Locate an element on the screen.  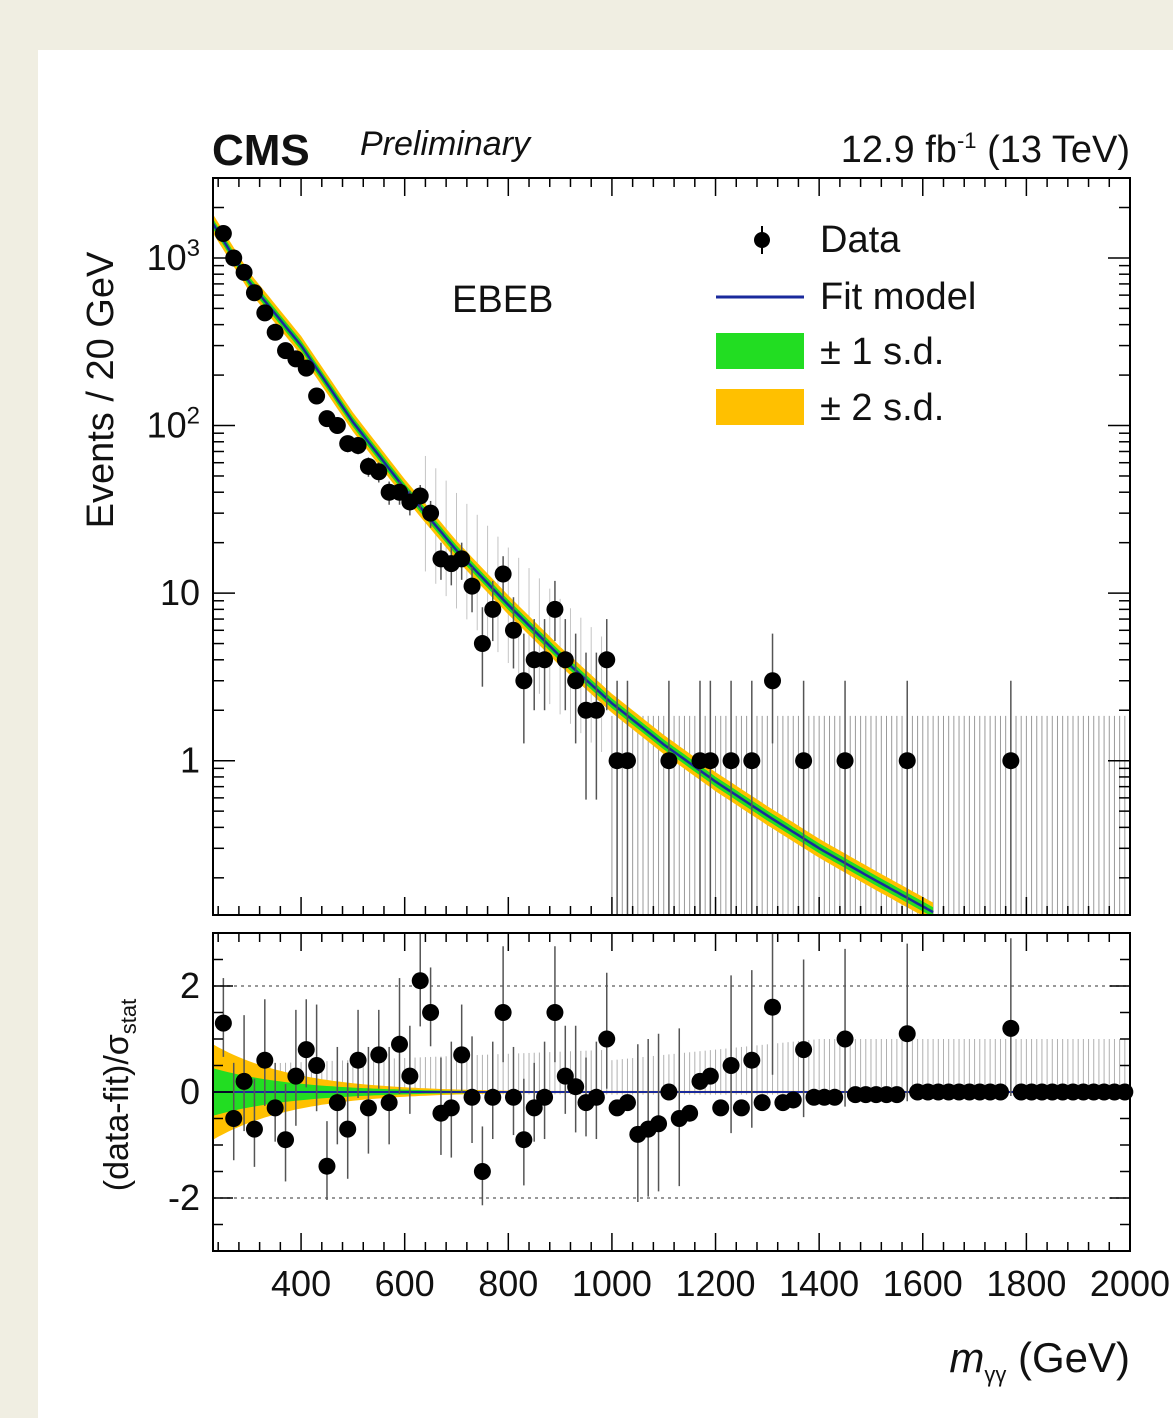
legend-data-label: Data is located at coordinates (860, 240).